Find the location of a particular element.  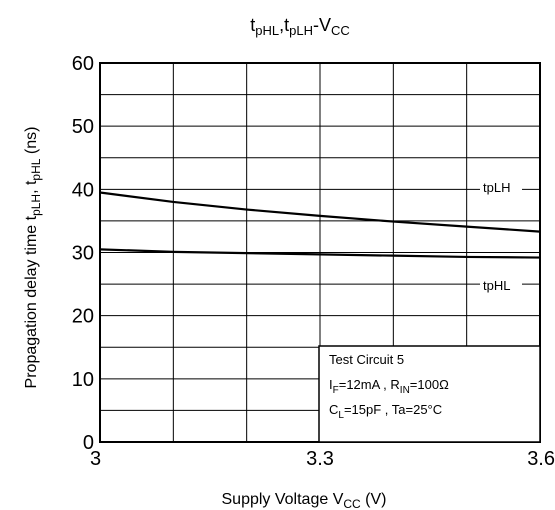

x-tick-label: 3.3 is located at coordinates (320, 459).